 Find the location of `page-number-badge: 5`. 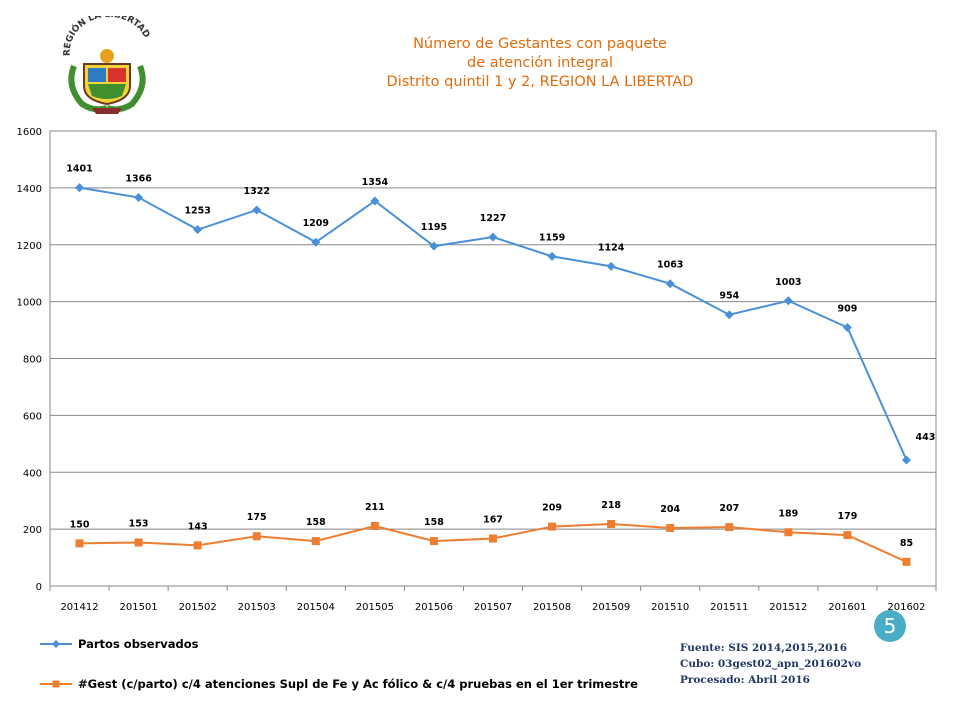

page-number-badge: 5 is located at coordinates (890, 626).